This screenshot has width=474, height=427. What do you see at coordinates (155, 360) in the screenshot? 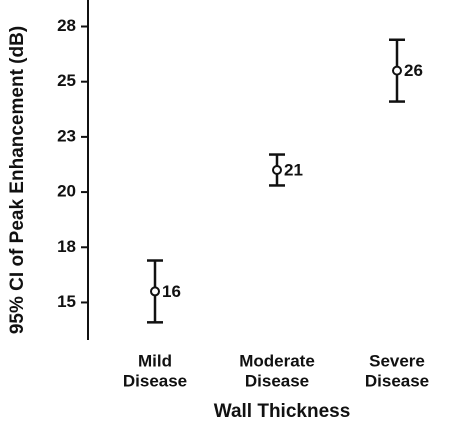
I see `x-tick-label: Mild` at bounding box center [155, 360].